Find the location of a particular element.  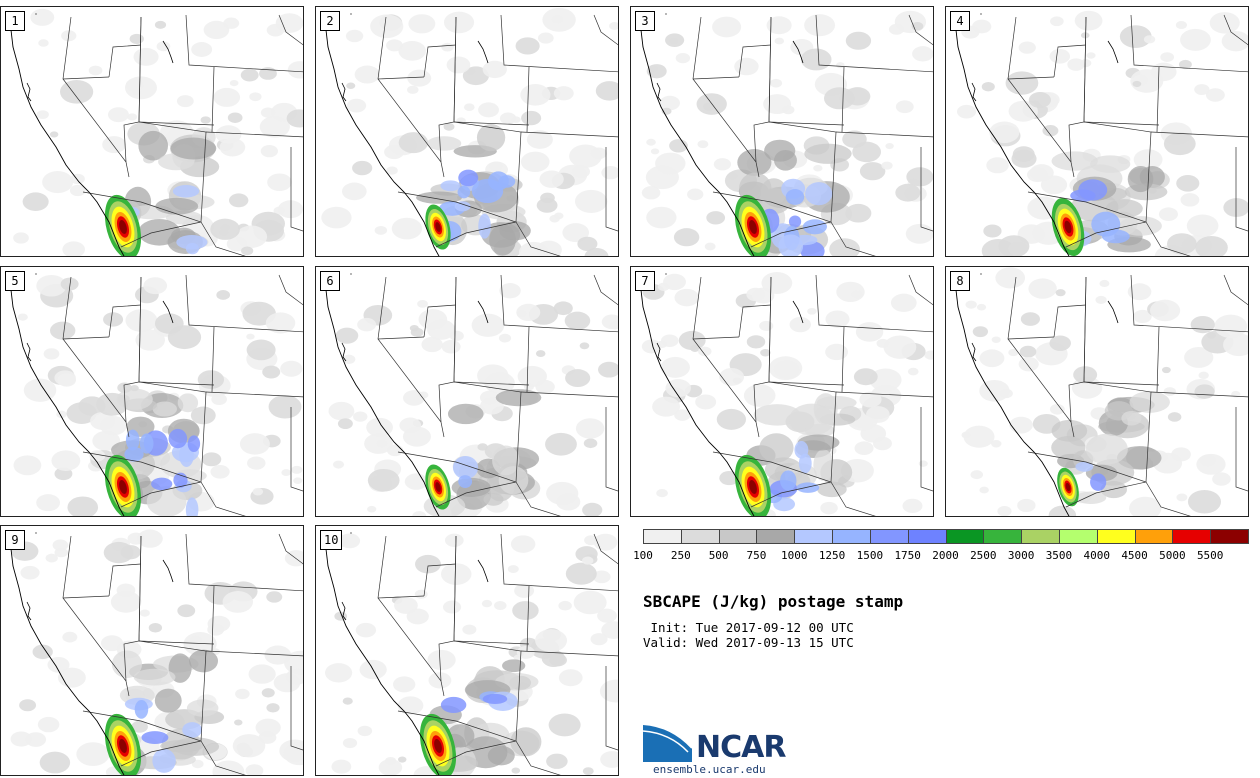

valid-time: Valid: Wed 2017-09-13 15 UTC is located at coordinates (748, 642).